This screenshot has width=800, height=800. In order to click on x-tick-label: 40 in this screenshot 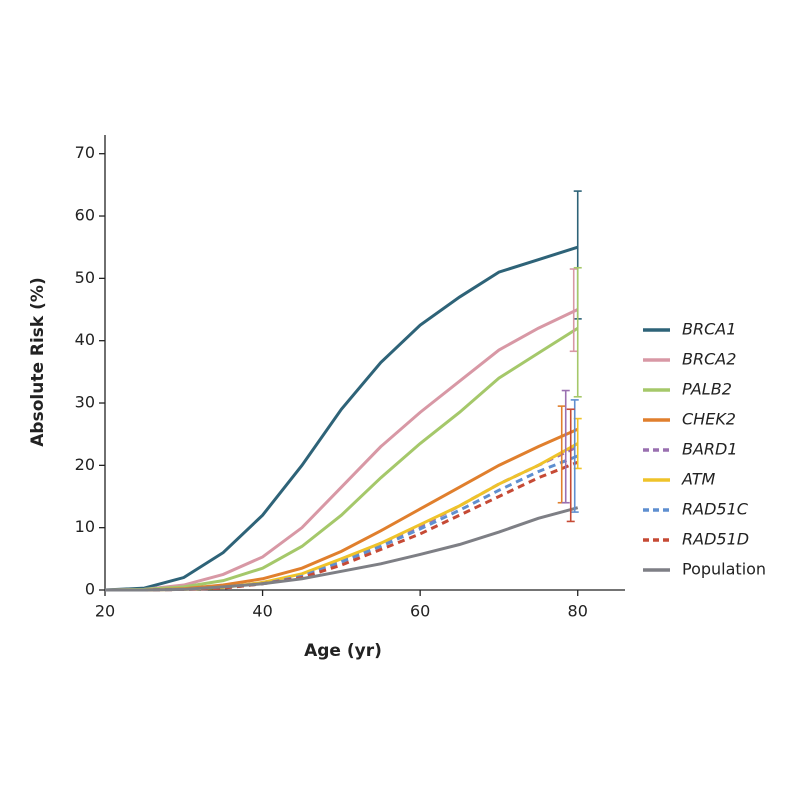, I will do `click(262, 611)`.